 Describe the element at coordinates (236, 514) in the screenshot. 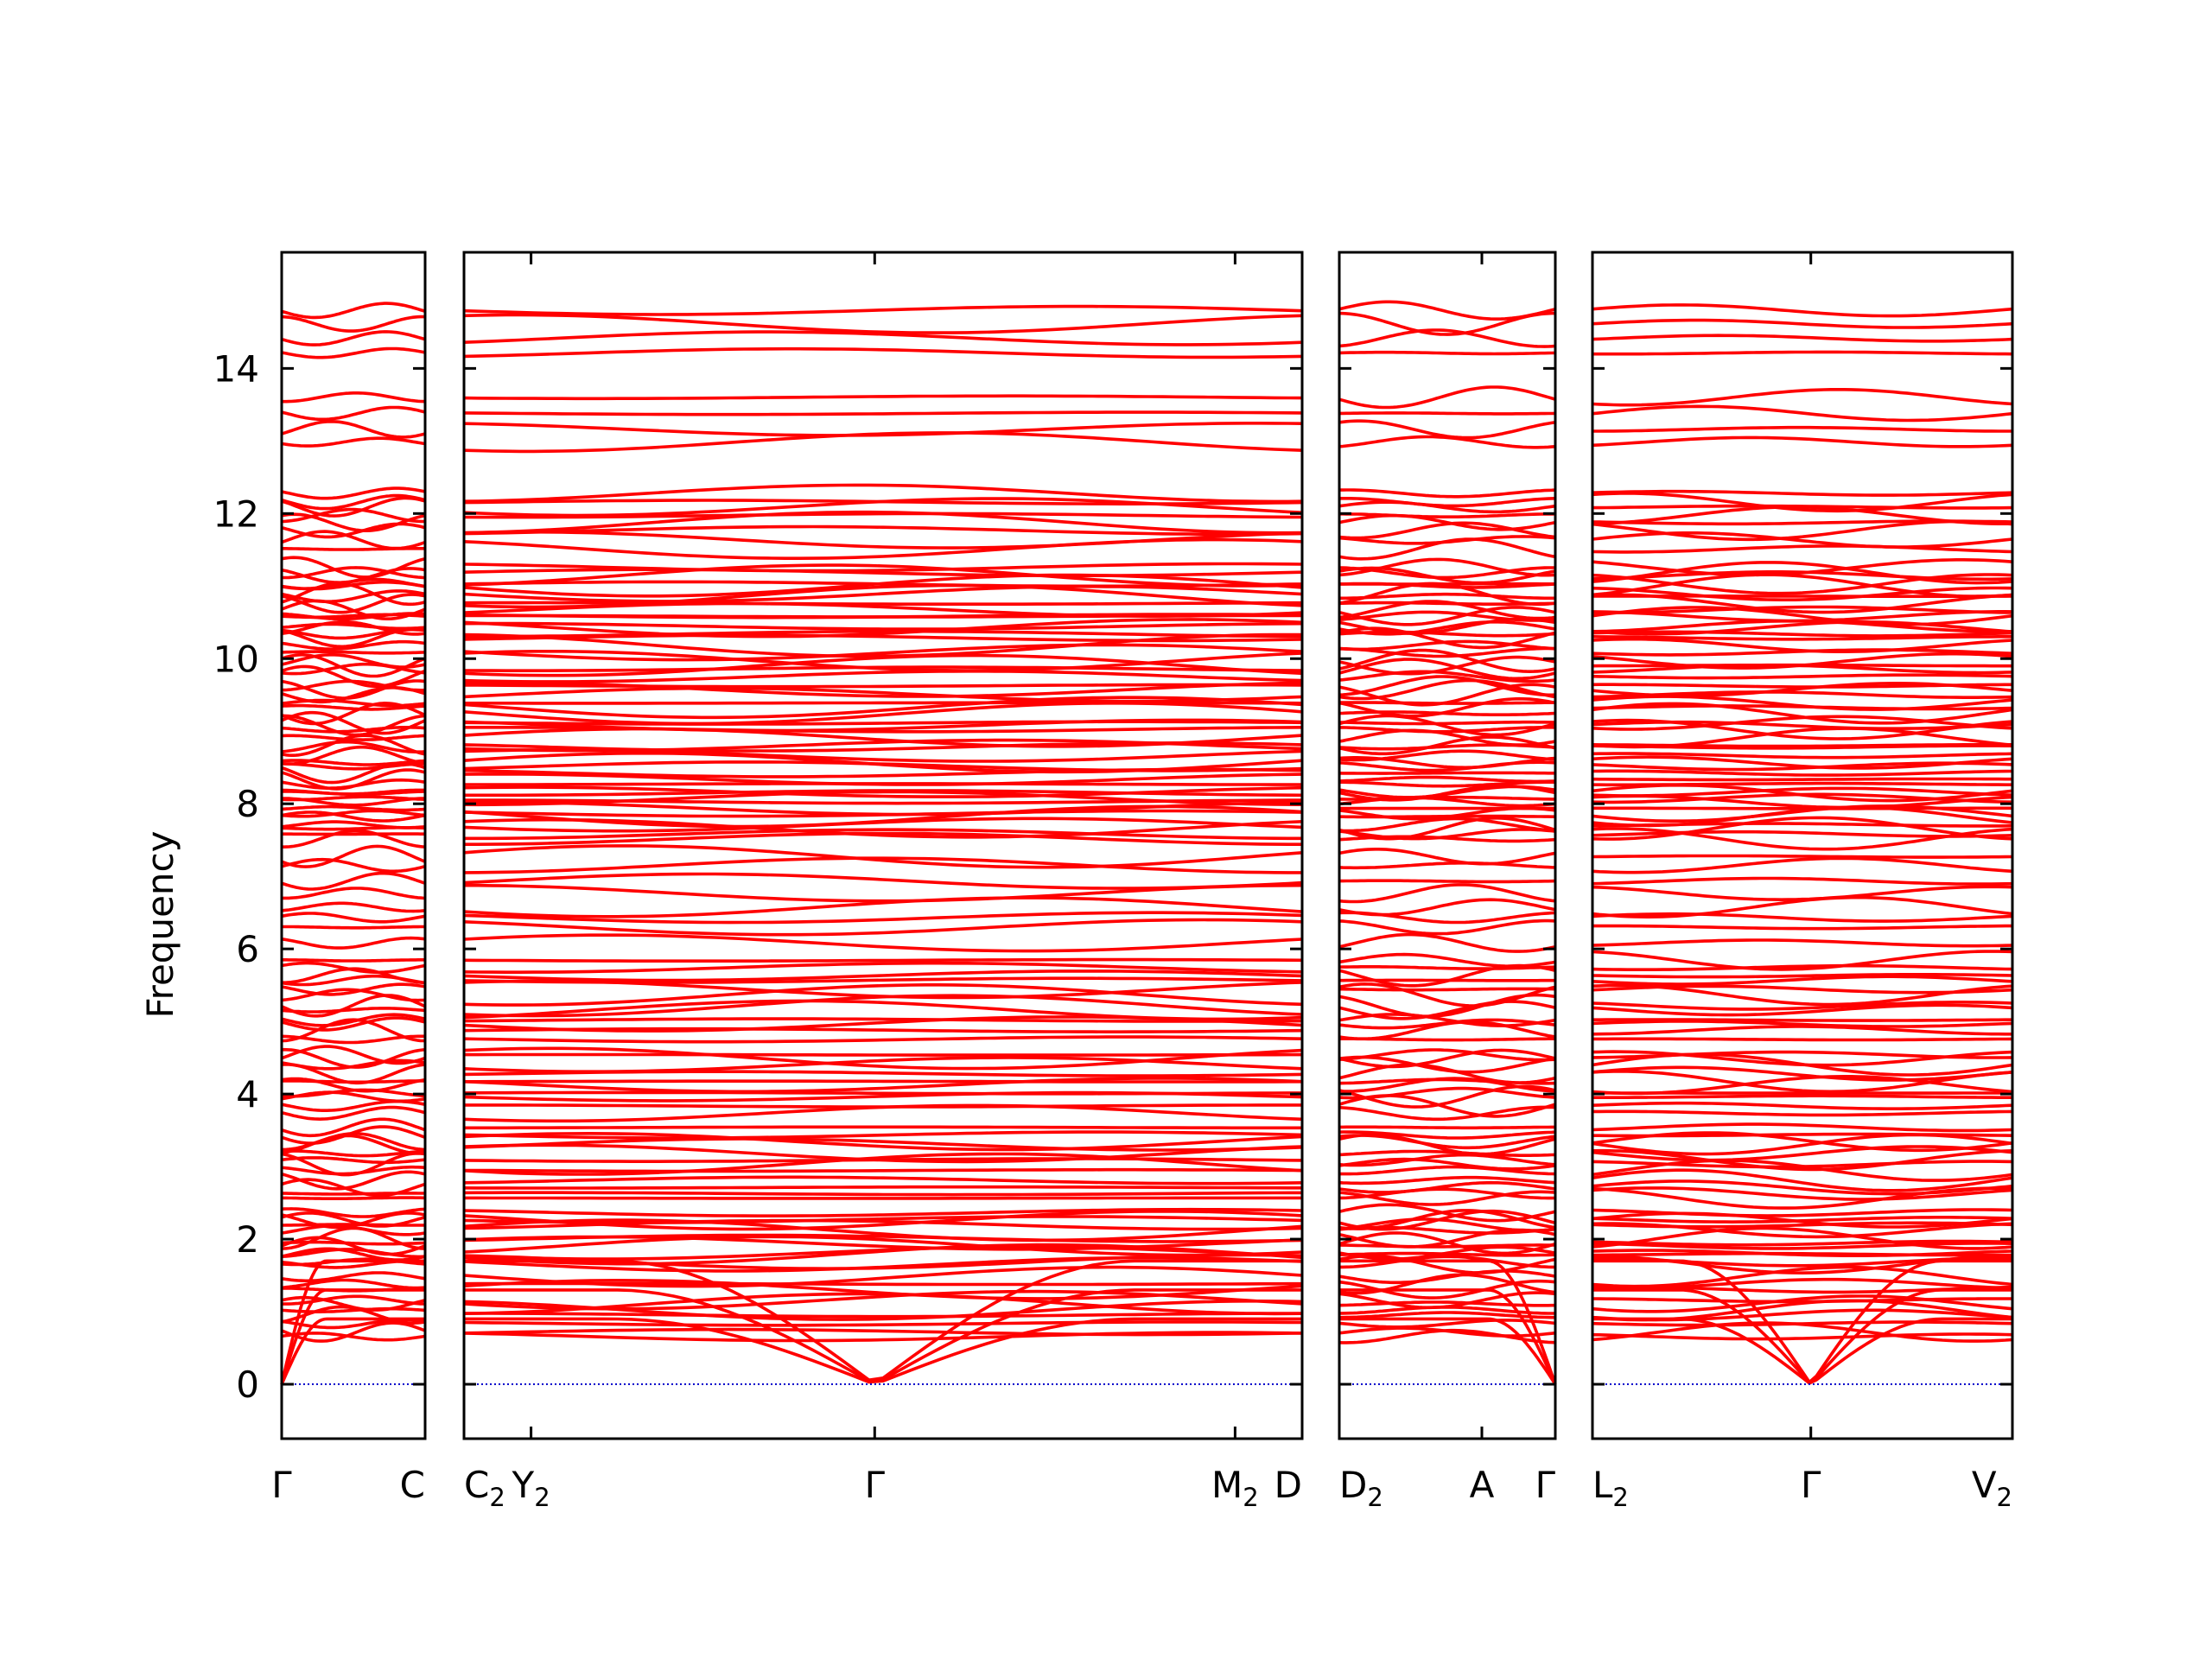

I see `y-tick-label: 12` at that location.